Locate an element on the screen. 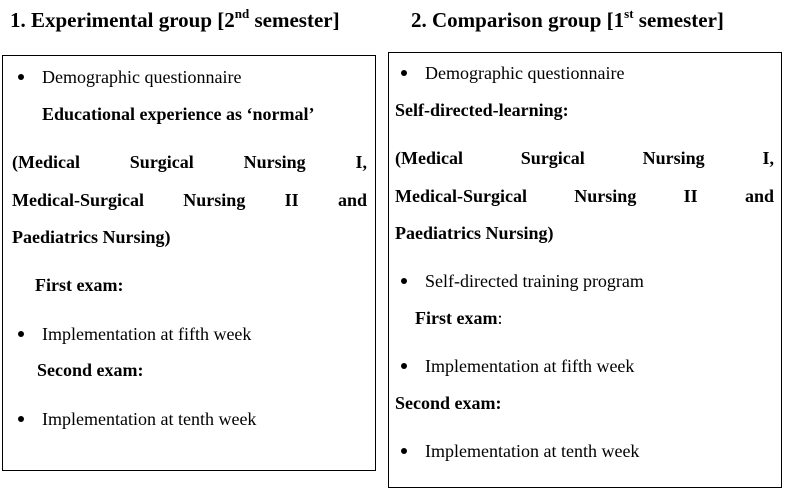 The width and height of the screenshot is (787, 490). comparison-group-title: 2. Comparison group [1st semester] is located at coordinates (567, 19).